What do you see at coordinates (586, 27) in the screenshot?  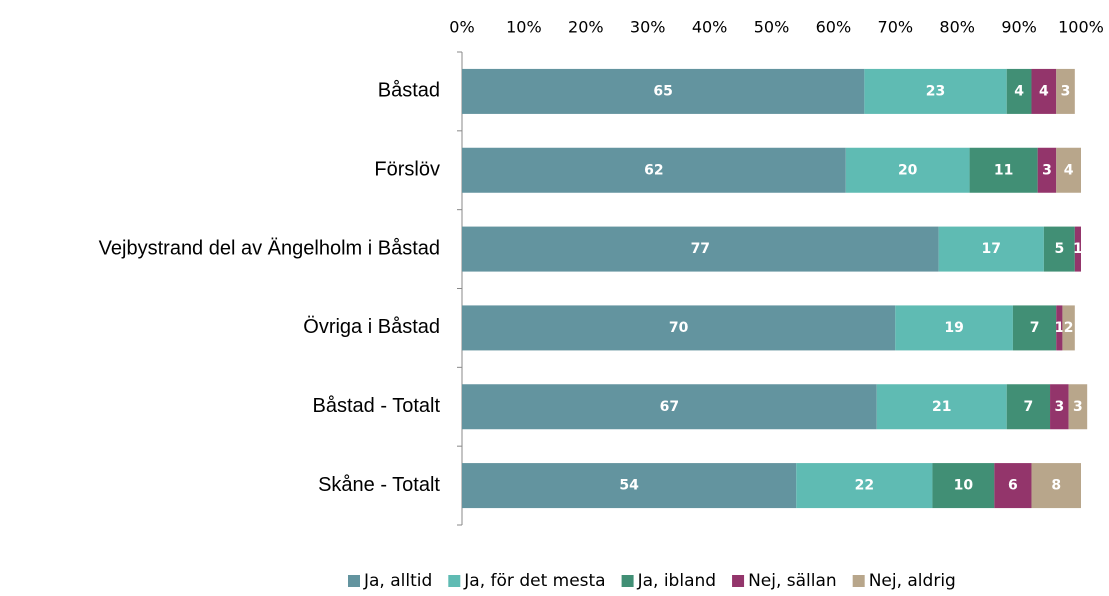 I see `x-tick-label: 20%` at bounding box center [586, 27].